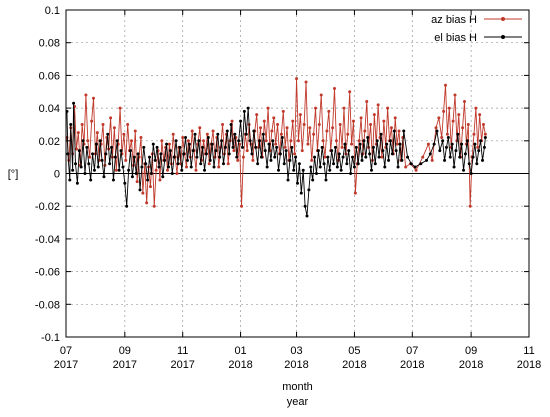 The width and height of the screenshot is (550, 417). What do you see at coordinates (47, 305) in the screenshot?
I see `y-tick-label: -0.08` at bounding box center [47, 305].